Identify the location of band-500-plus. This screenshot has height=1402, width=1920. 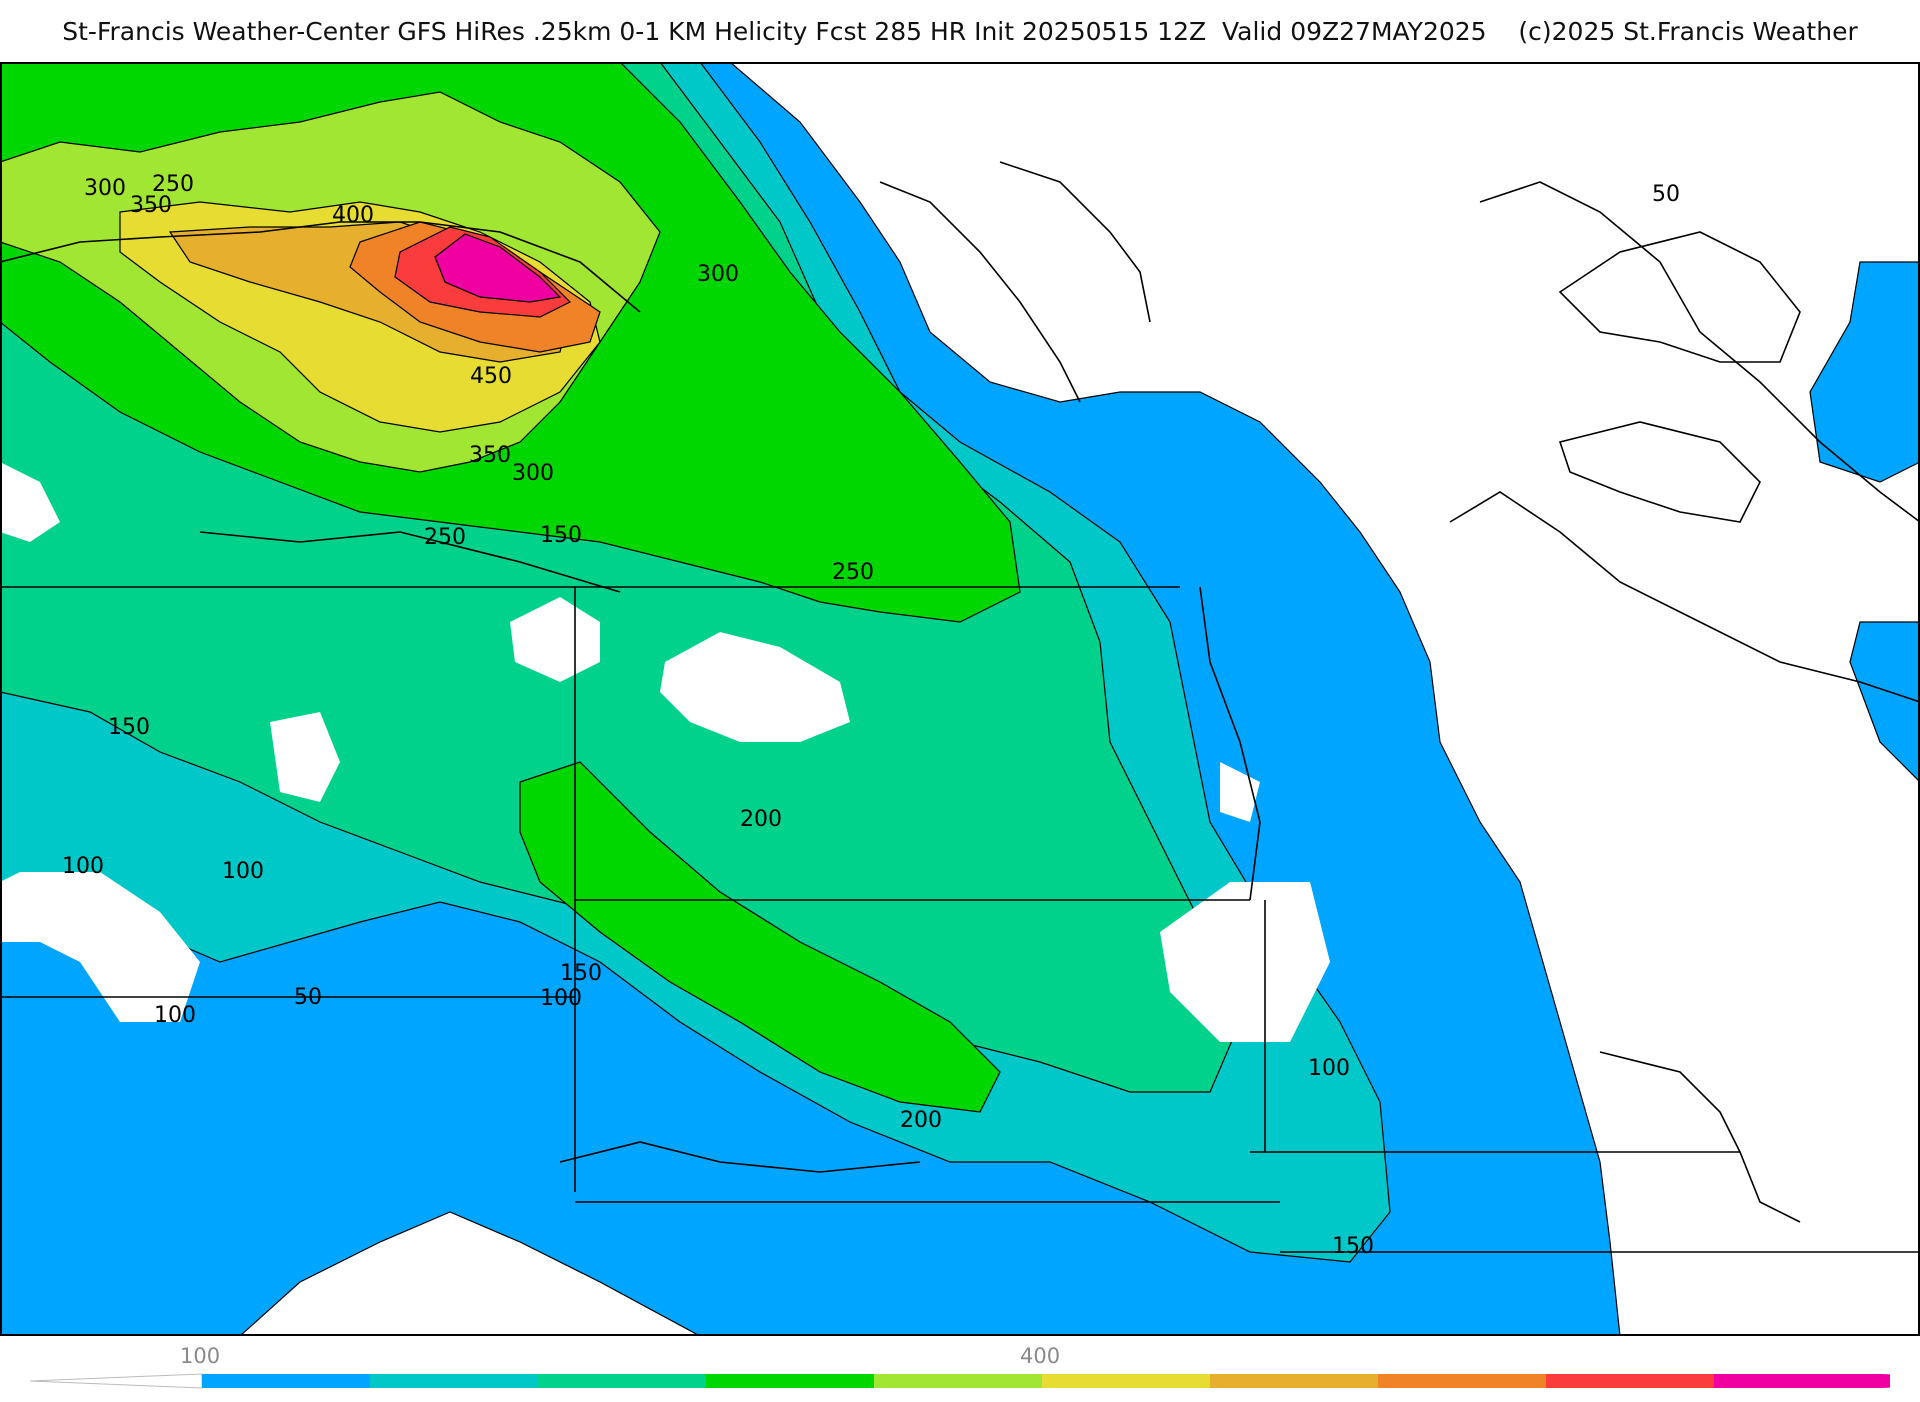
(498, 268).